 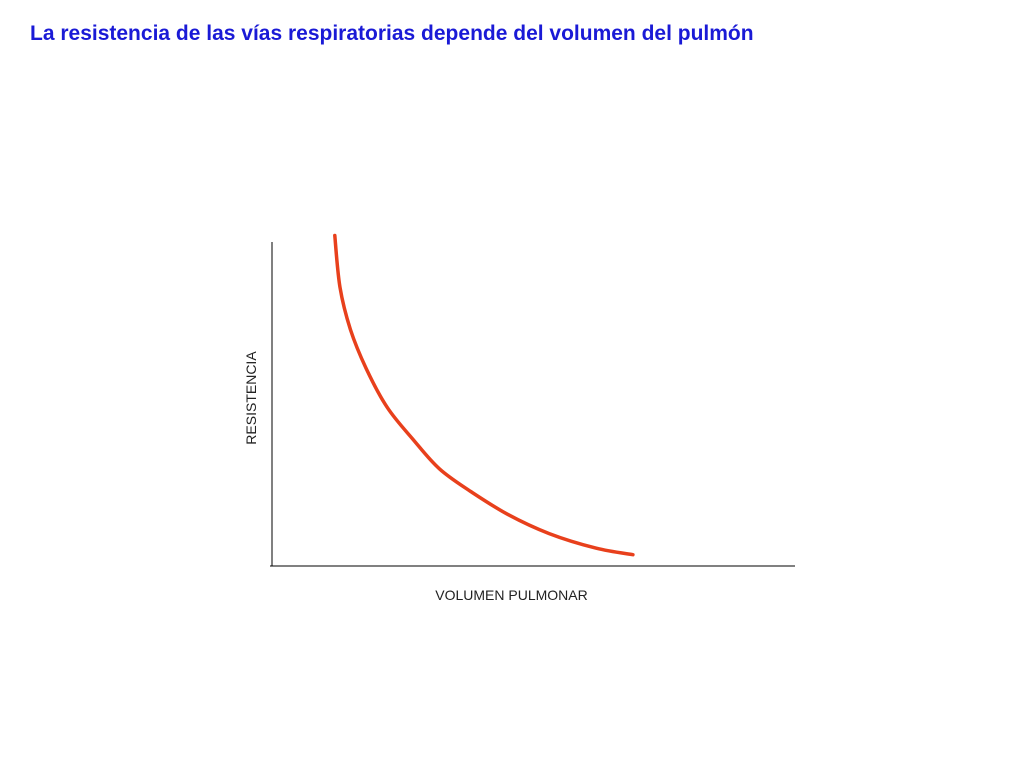 I want to click on x-axis-label: VOLUMEN PULMONAR, so click(x=511, y=595).